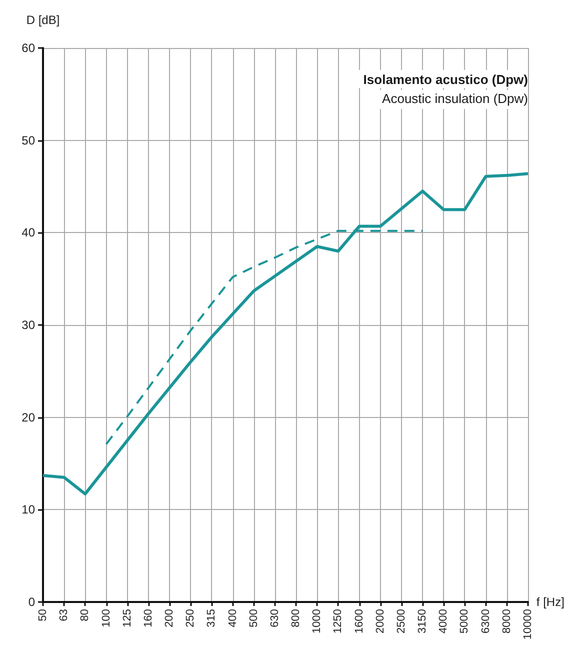  What do you see at coordinates (486, 621) in the screenshot?
I see `x-tick-label: 6300` at bounding box center [486, 621].